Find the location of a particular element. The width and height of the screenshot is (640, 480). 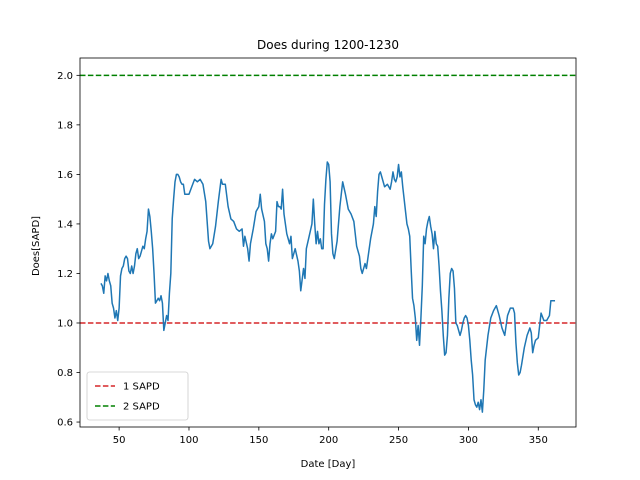

legend-box is located at coordinates (137, 396).